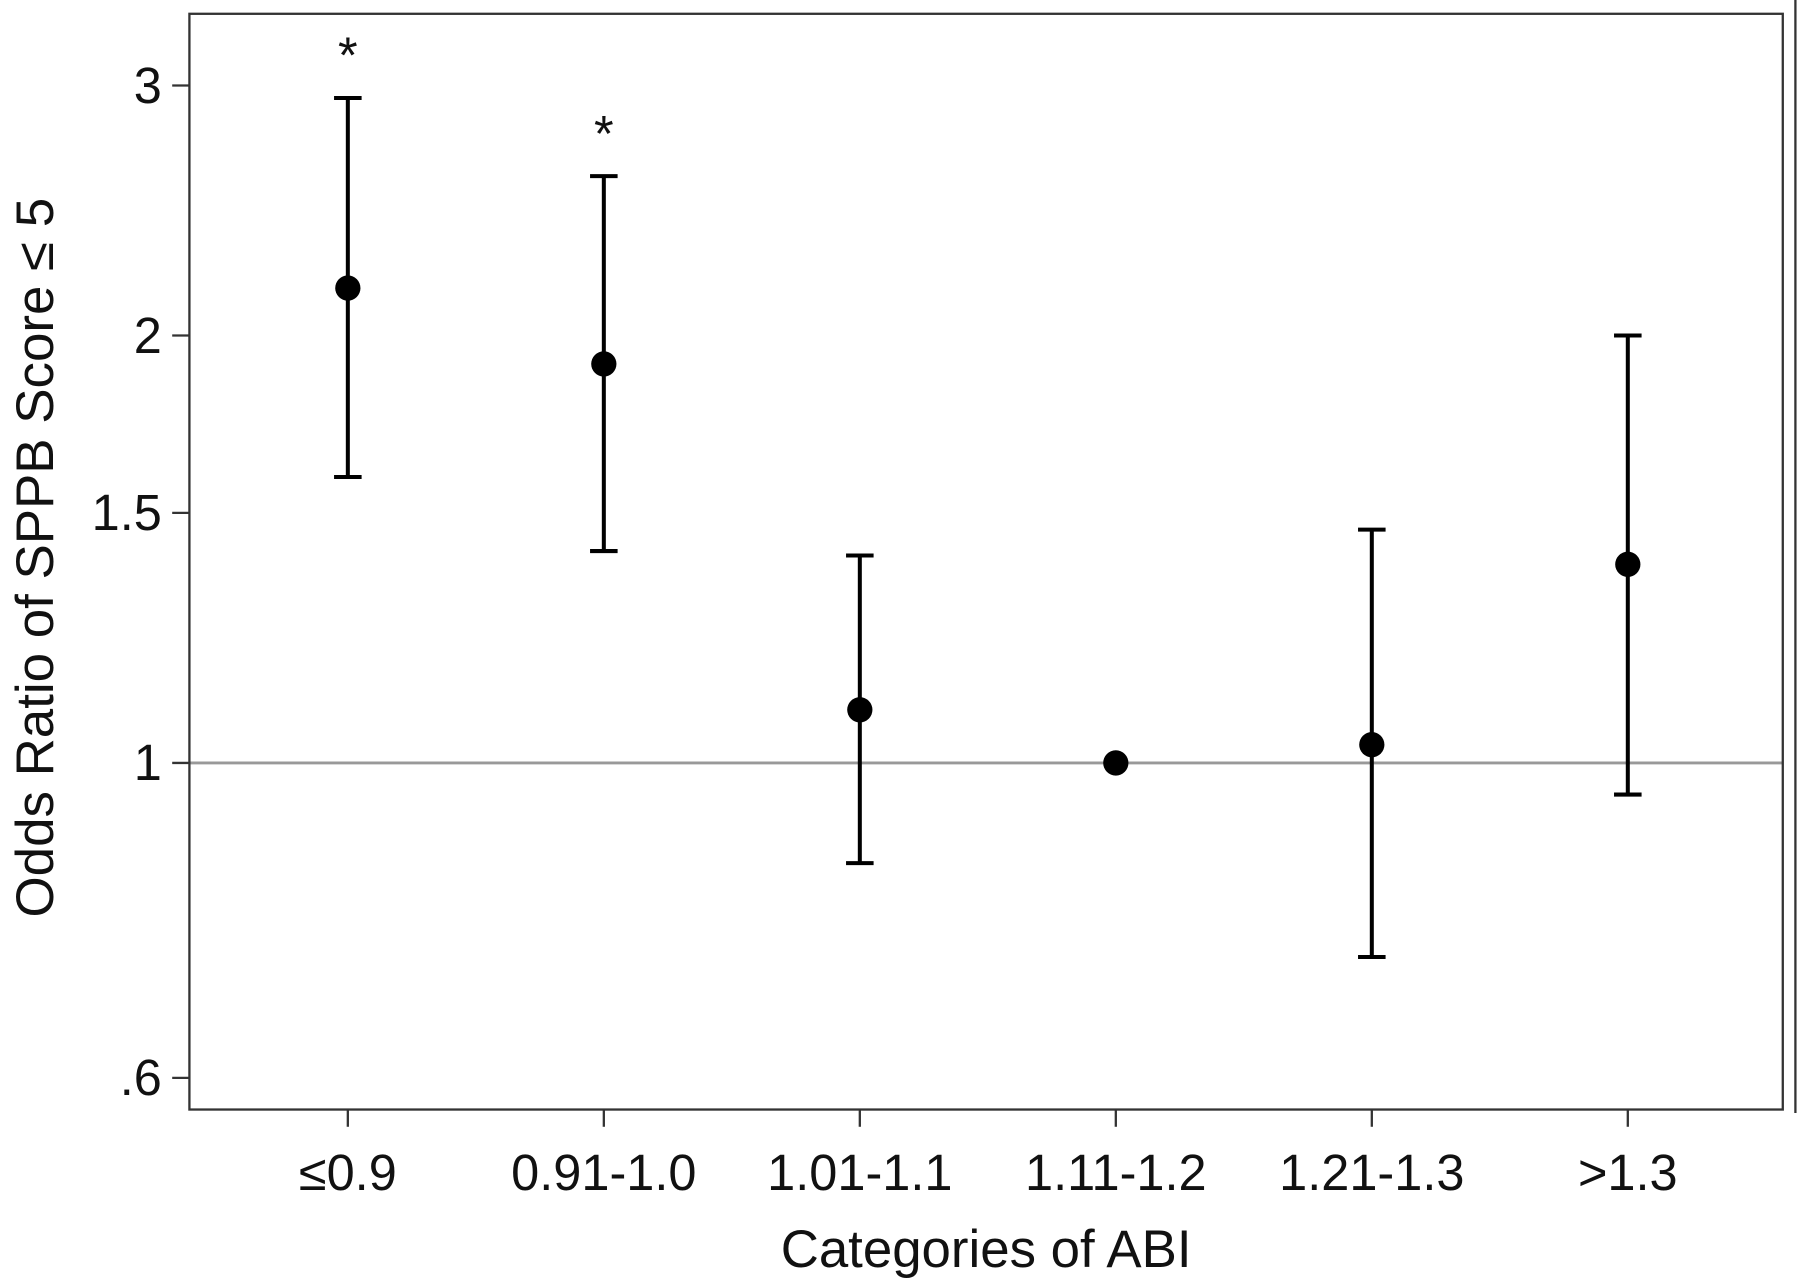  I want to click on x-tick-label: 1.11-1.2, so click(1116, 1172).